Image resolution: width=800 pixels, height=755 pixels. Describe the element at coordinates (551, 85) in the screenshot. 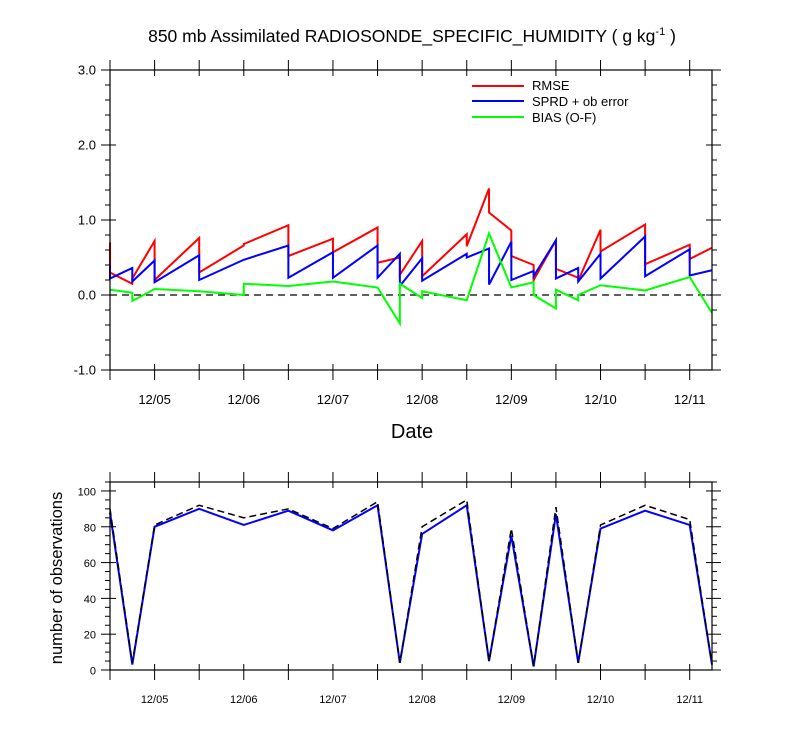

I see `legend-rmse-label: RMSE` at that location.